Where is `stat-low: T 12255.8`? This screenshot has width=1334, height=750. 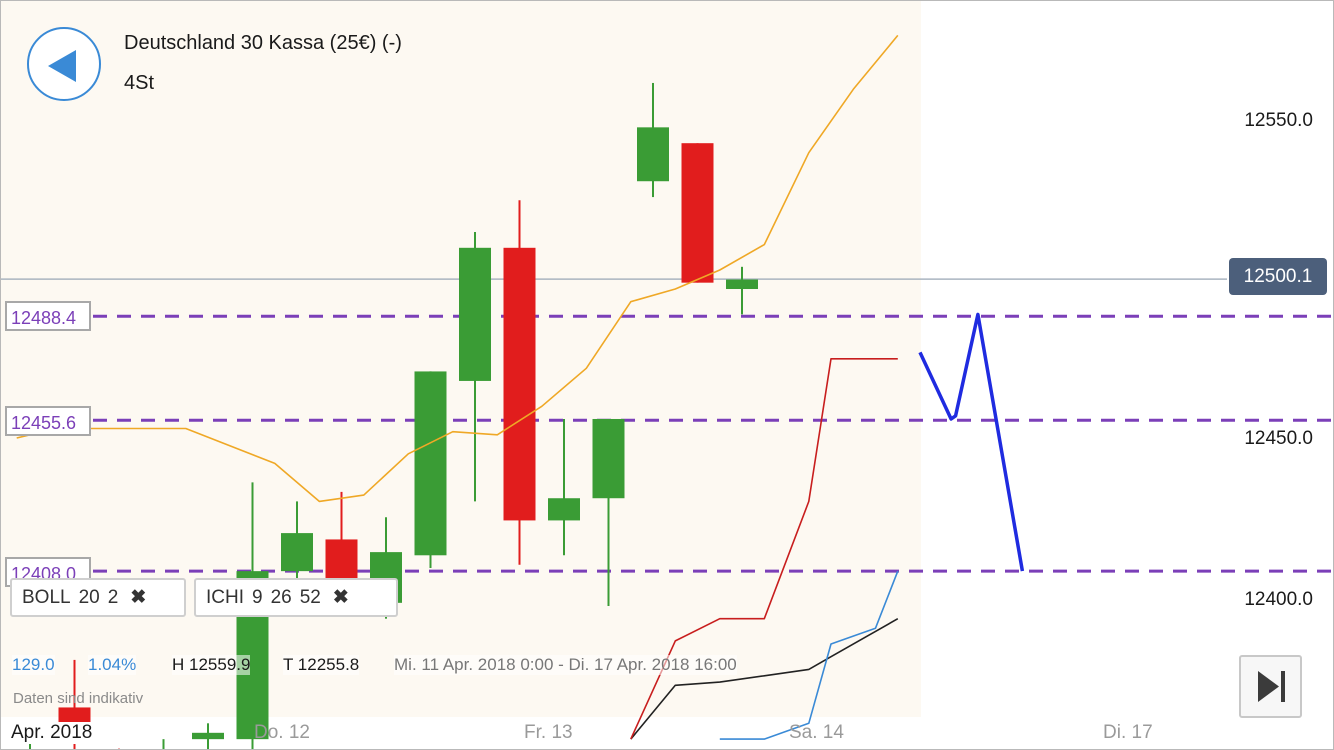
stat-low: T 12255.8 is located at coordinates (321, 665).